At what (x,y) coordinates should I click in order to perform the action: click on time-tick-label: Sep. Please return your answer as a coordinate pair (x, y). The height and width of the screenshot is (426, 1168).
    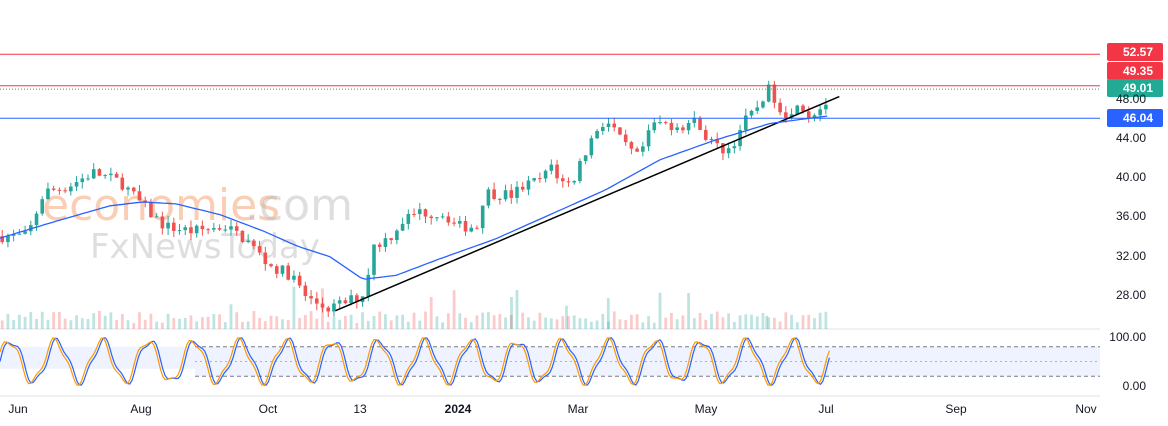
    Looking at the image, I should click on (956, 409).